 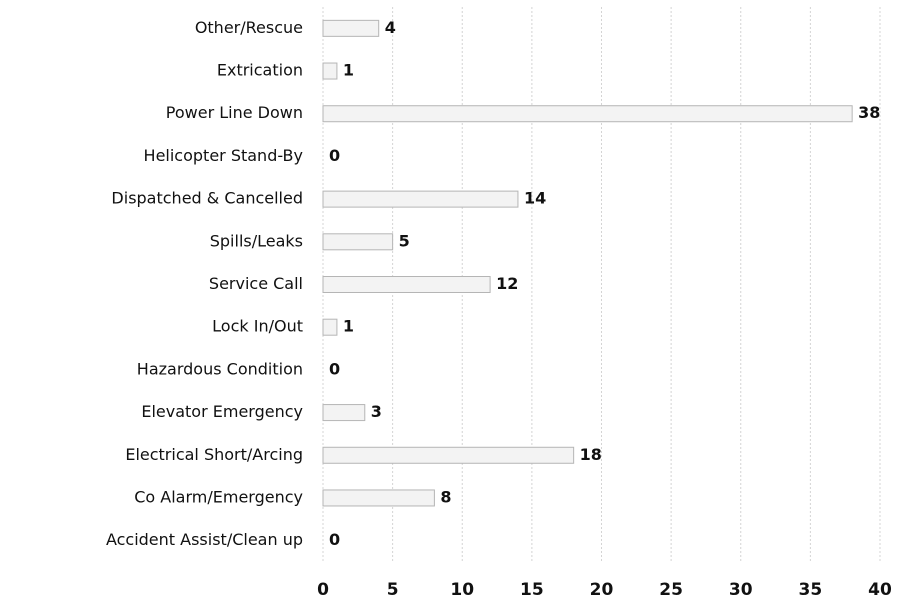 I want to click on y-tick-label: Power Line Down, so click(x=234, y=112).